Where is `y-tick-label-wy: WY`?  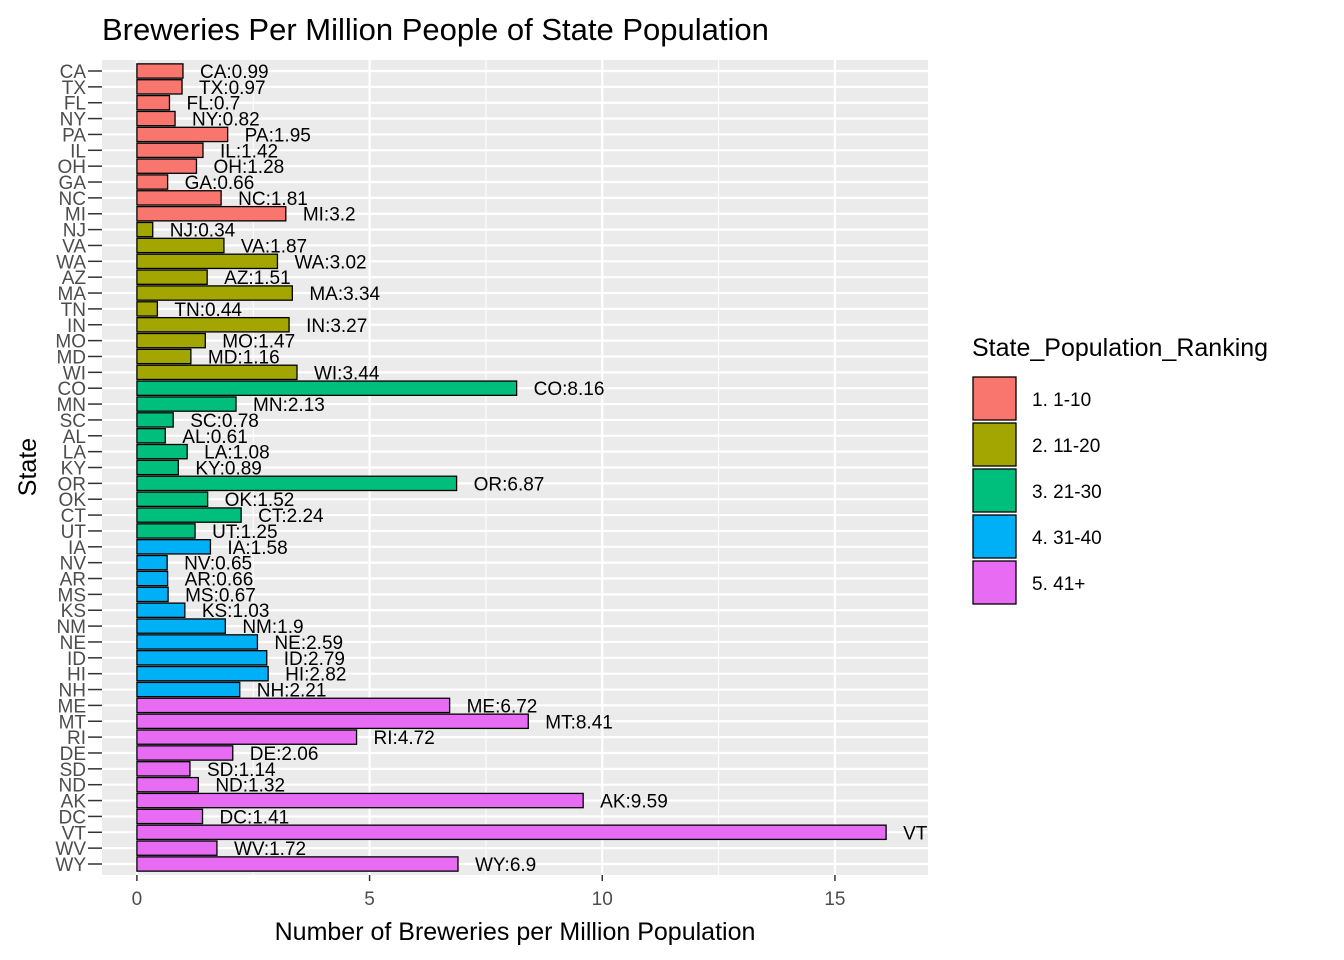 y-tick-label-wy: WY is located at coordinates (70, 865).